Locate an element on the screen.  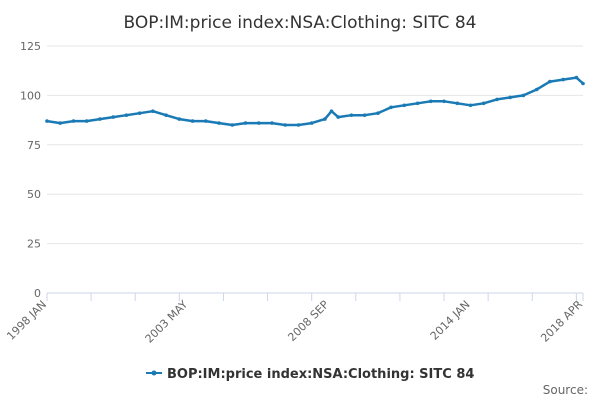
credits-text: Source: is located at coordinates (565, 390).